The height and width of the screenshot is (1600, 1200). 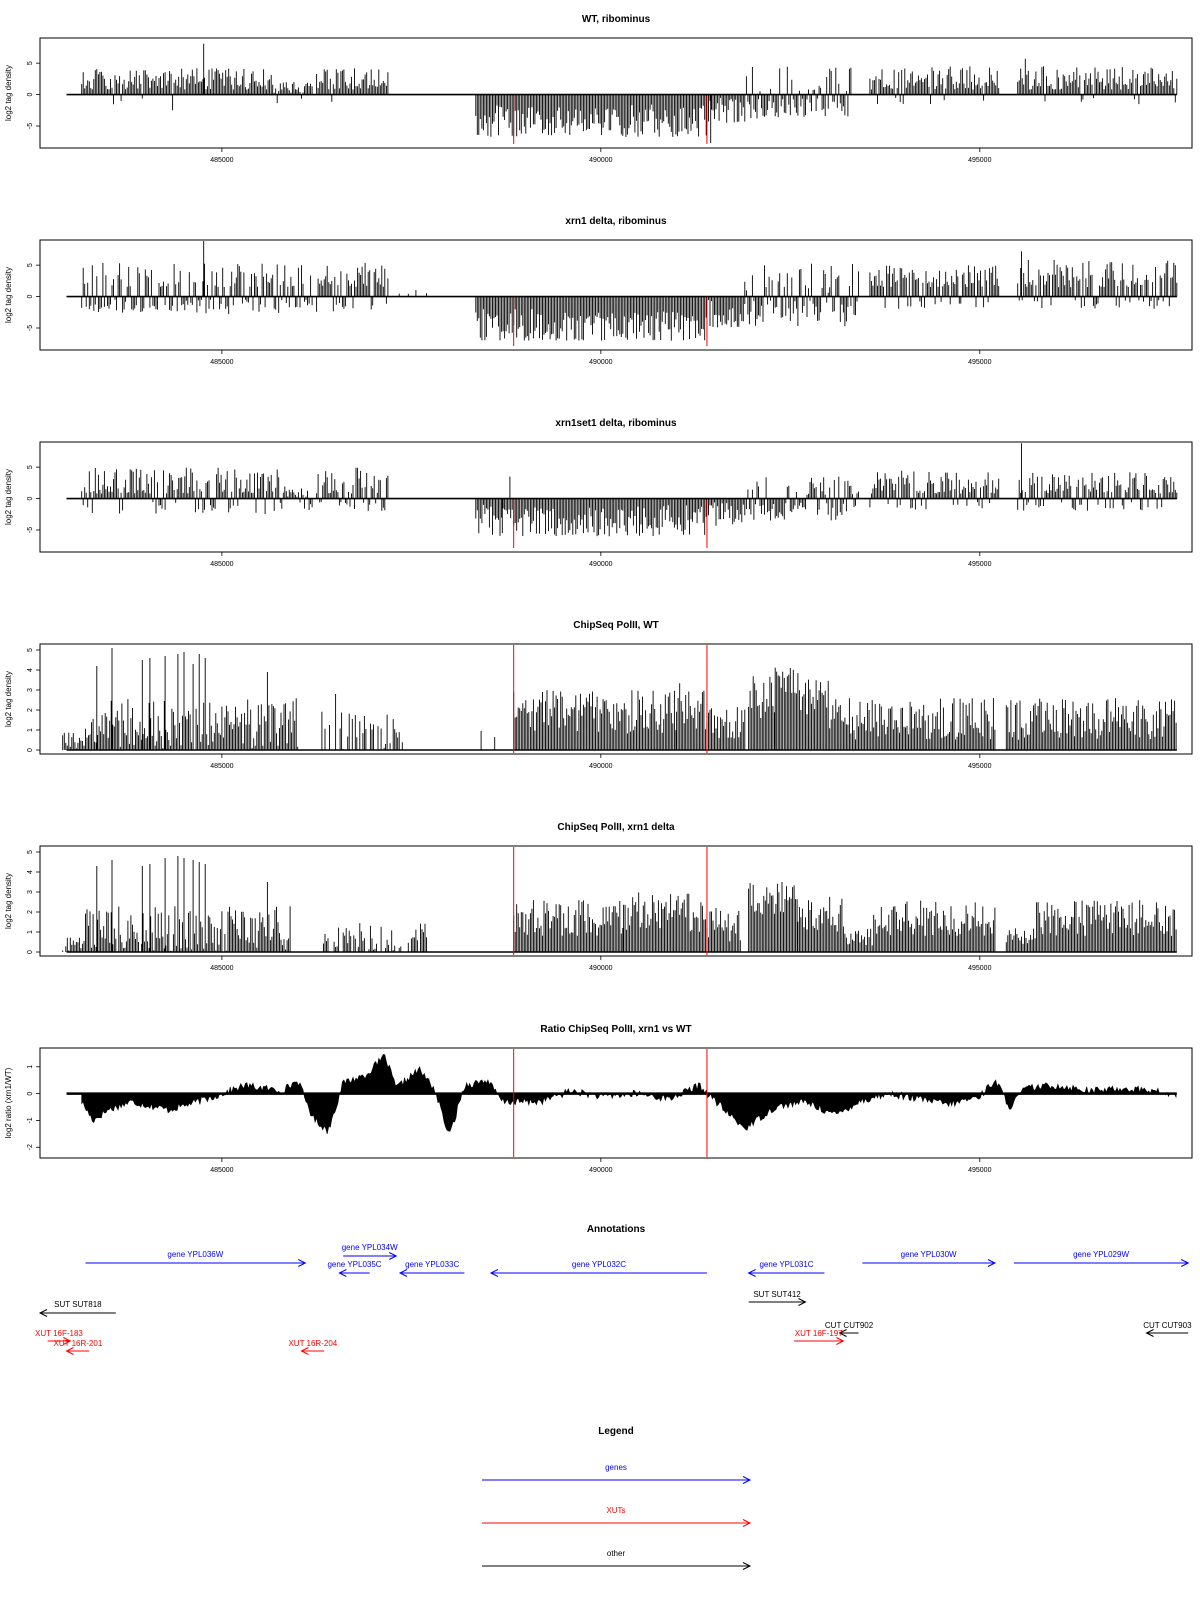 What do you see at coordinates (312, 1343) in the screenshot?
I see `annotation-label: XUT 16R-204` at bounding box center [312, 1343].